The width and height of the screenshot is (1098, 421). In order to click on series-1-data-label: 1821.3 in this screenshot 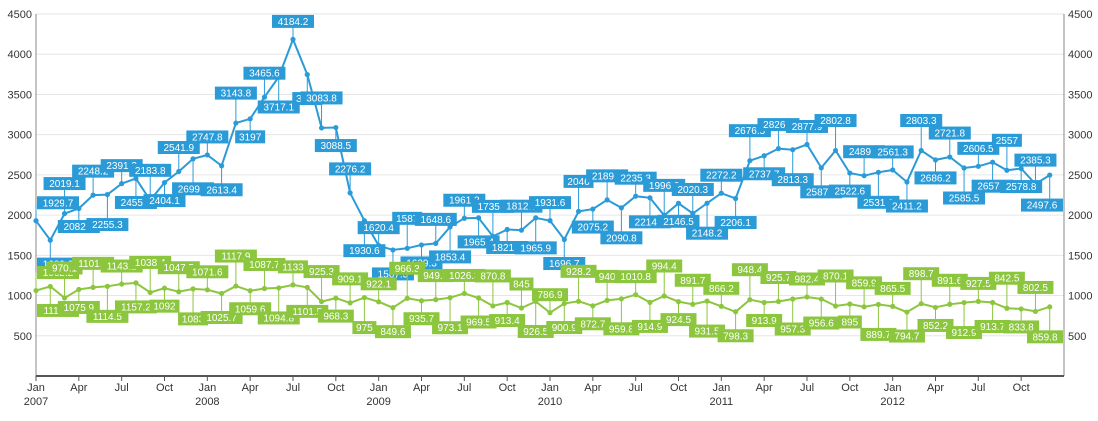, I will do `click(507, 248)`.